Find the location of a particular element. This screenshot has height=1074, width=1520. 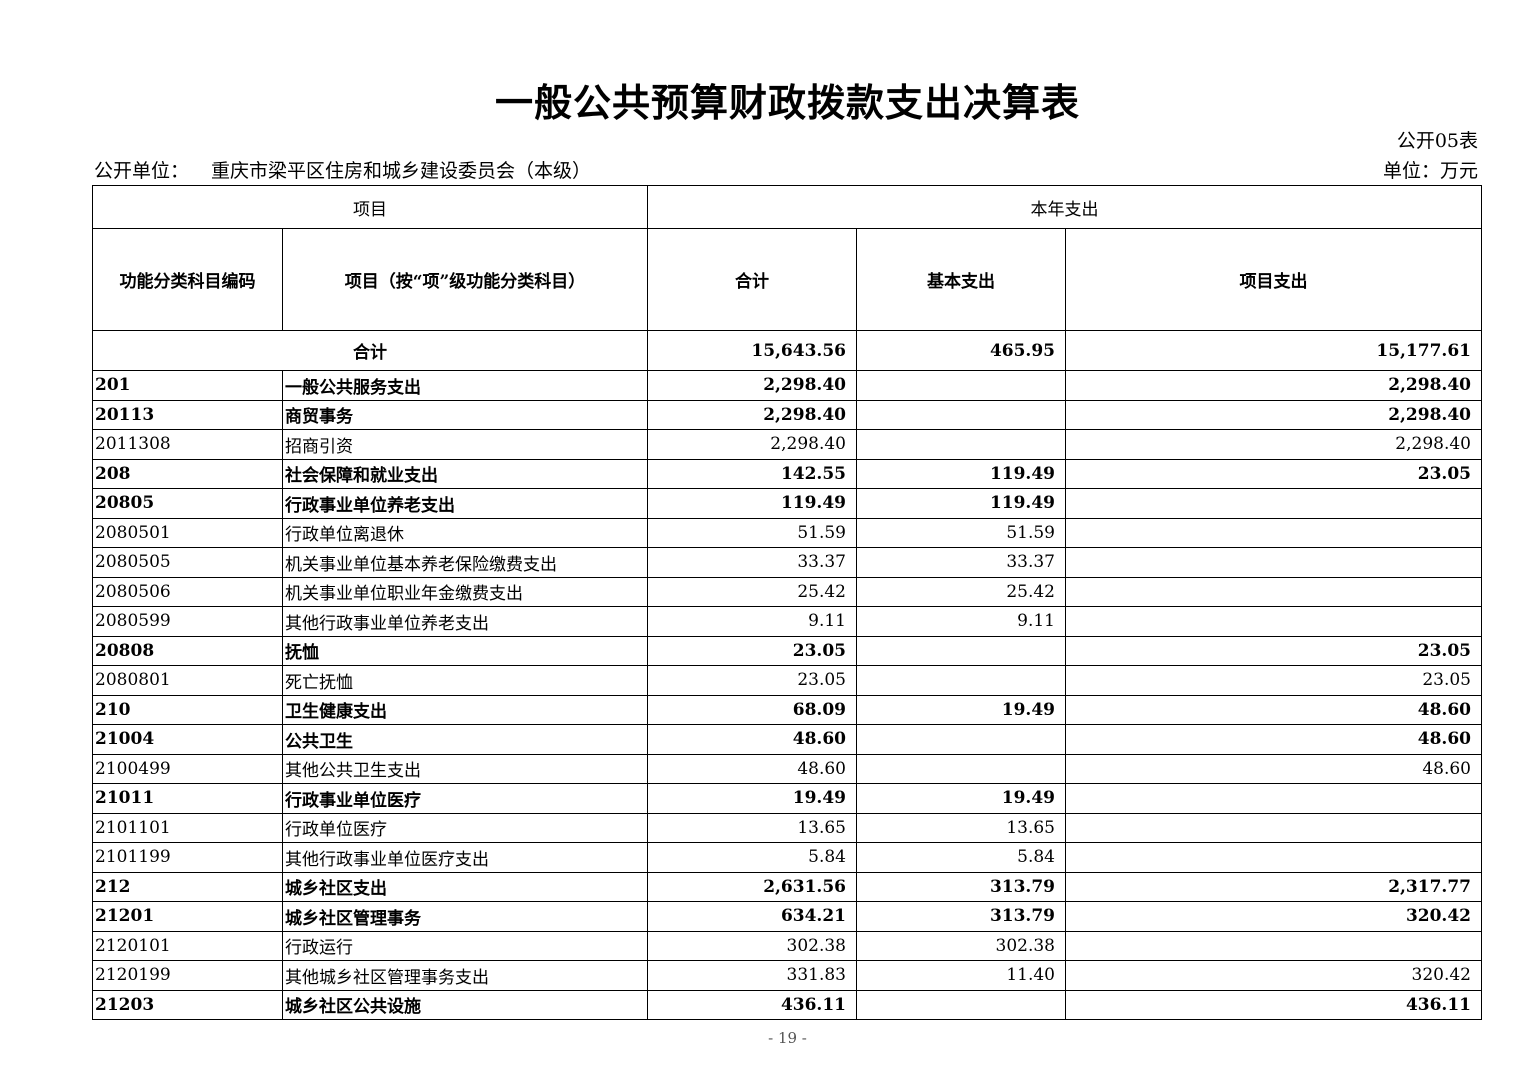

cell-name: 行政运行 is located at coordinates (465, 945).